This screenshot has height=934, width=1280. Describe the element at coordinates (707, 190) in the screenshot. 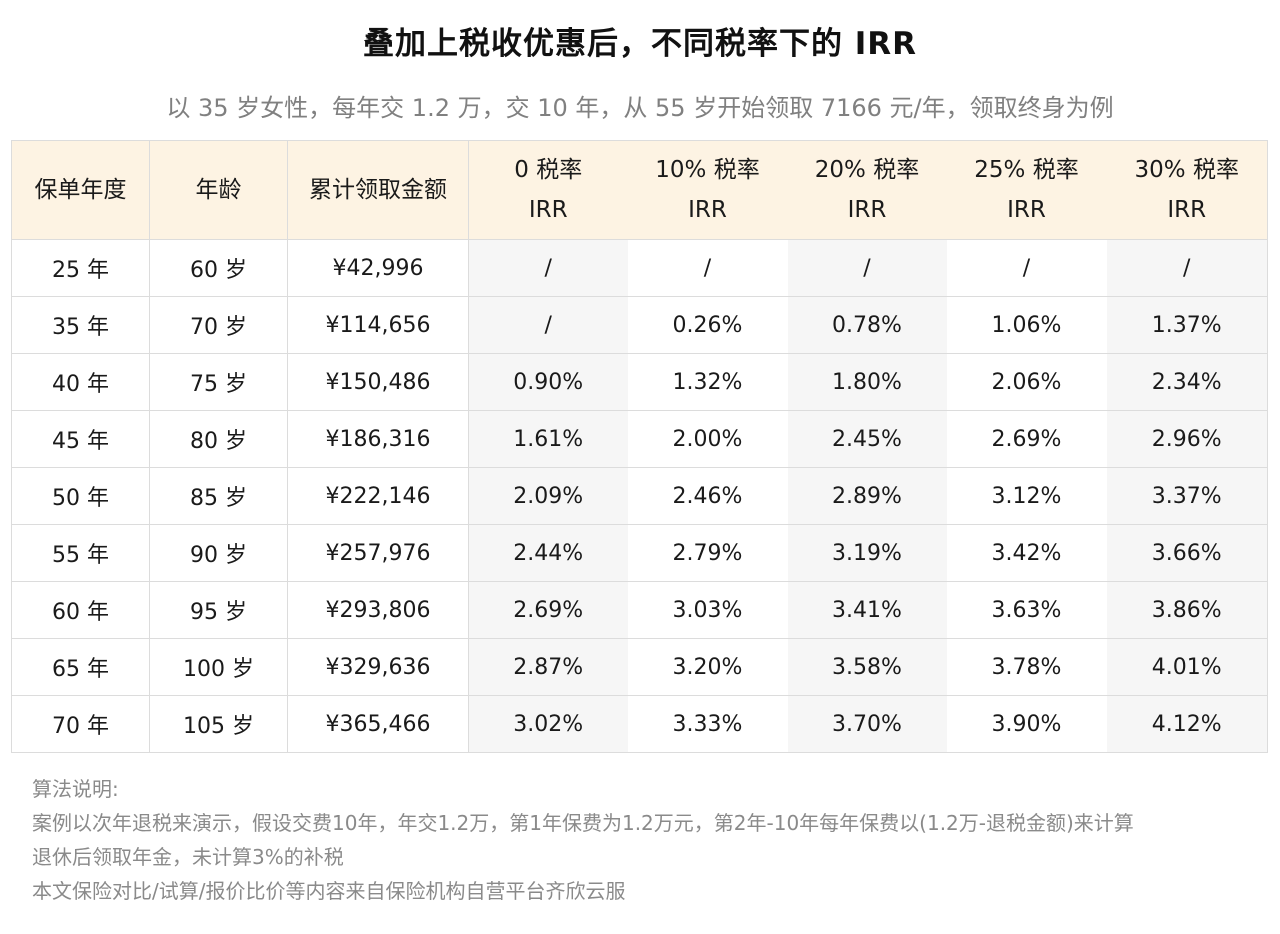

I see `header-rate-10: 10% 税率 IRR` at that location.